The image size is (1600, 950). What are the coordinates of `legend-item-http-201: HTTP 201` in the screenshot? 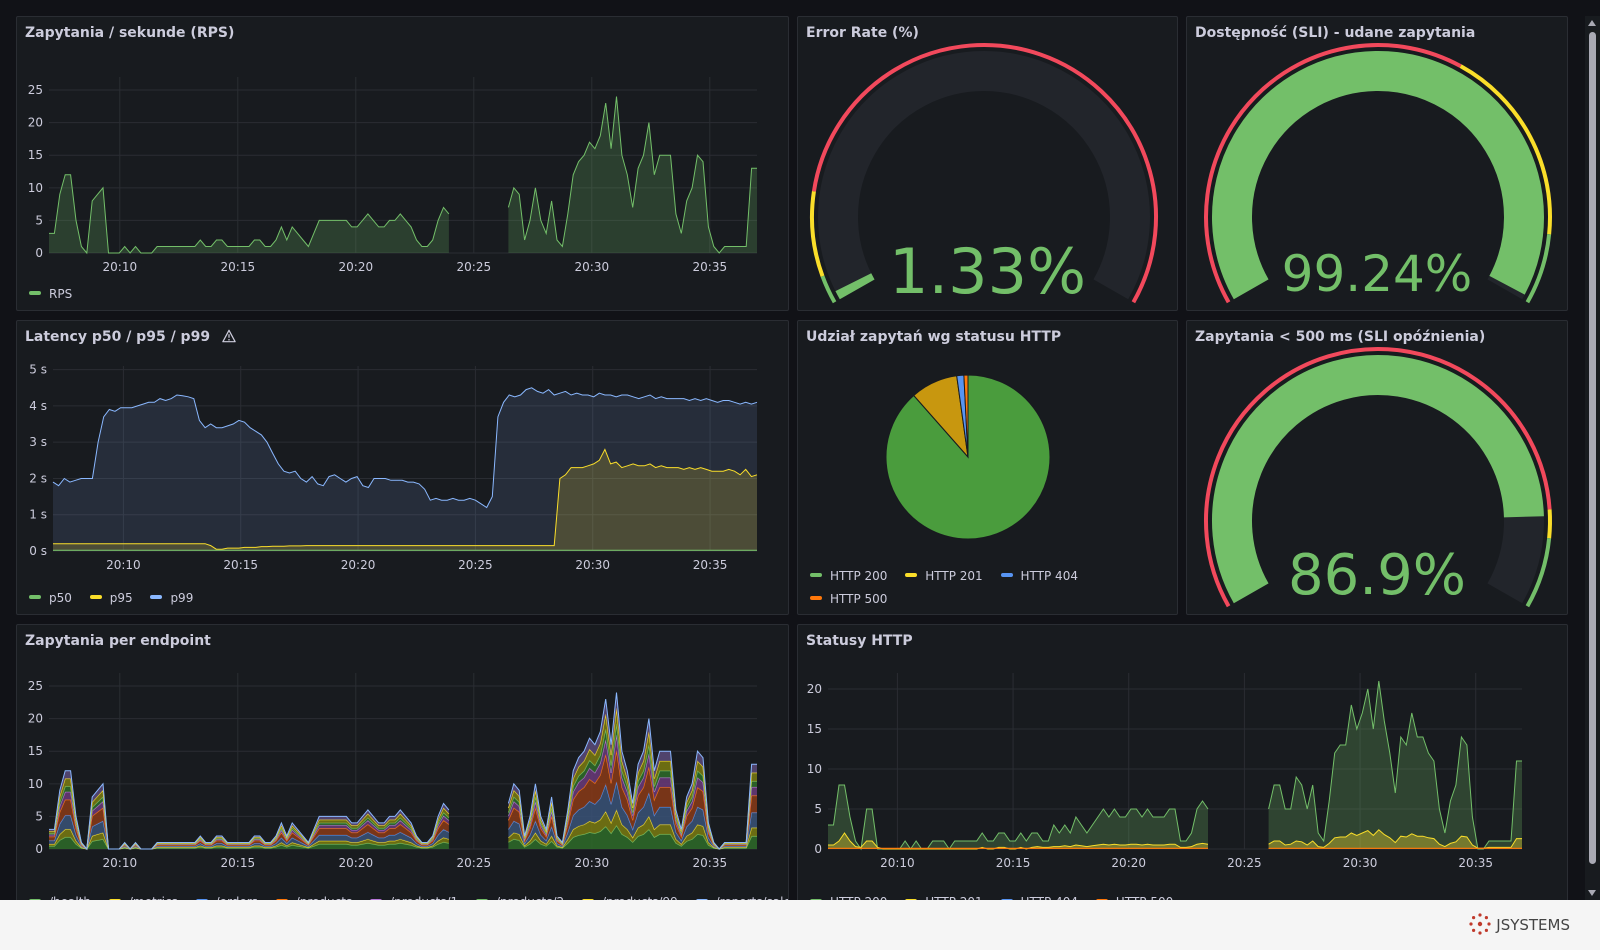 It's located at (944, 576).